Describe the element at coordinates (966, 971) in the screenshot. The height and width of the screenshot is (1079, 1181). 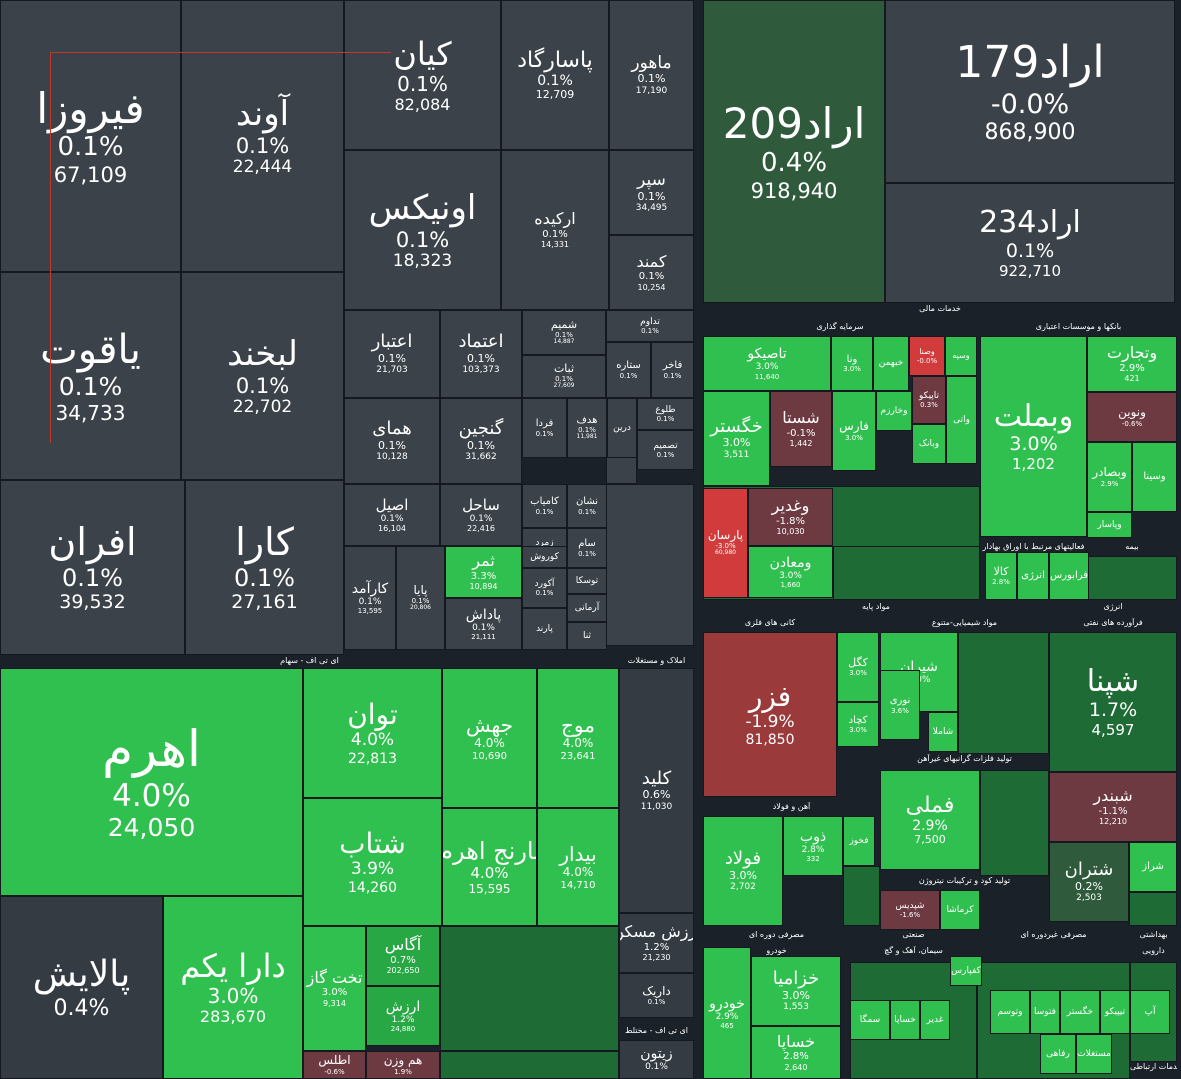
I see `treemap-tile: کفپارس` at that location.